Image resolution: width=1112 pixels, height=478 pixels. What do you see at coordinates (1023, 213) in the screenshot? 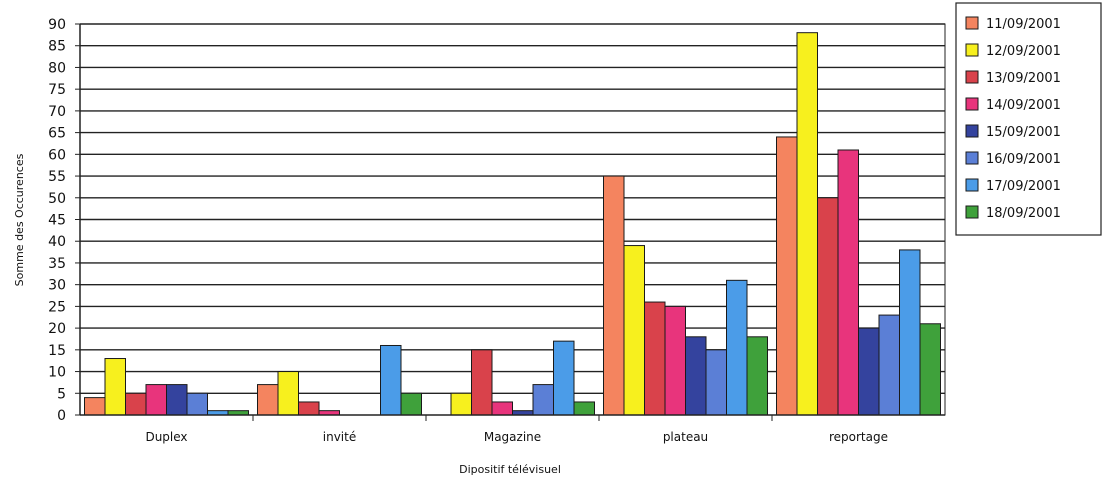
I see `legend-label: 18/09/2001` at bounding box center [1023, 213].